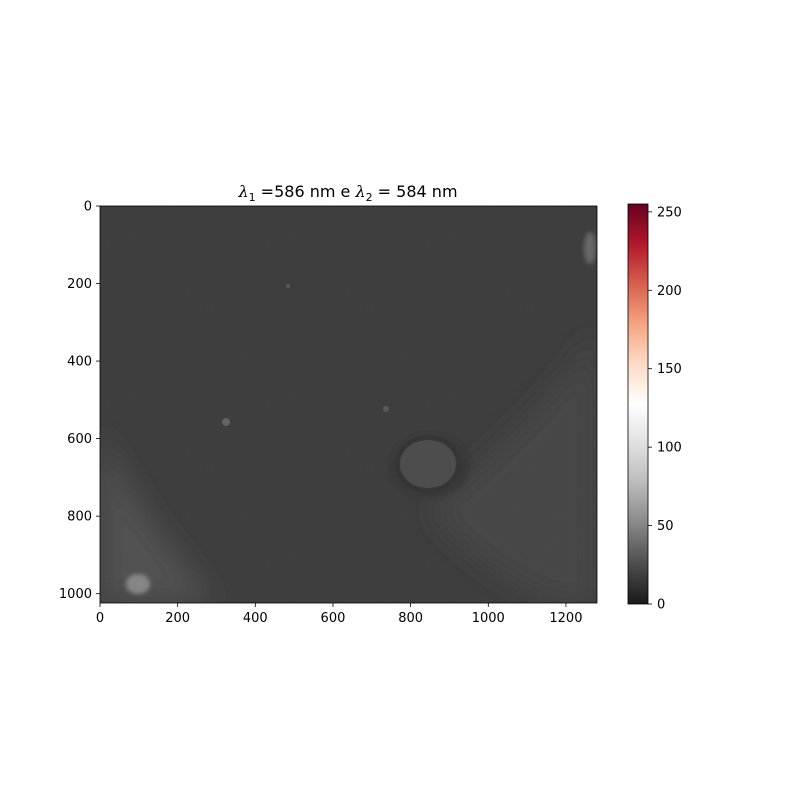 The width and height of the screenshot is (800, 800). I want to click on y-axis: 0 200 400 600 800 1000, so click(79, 401).